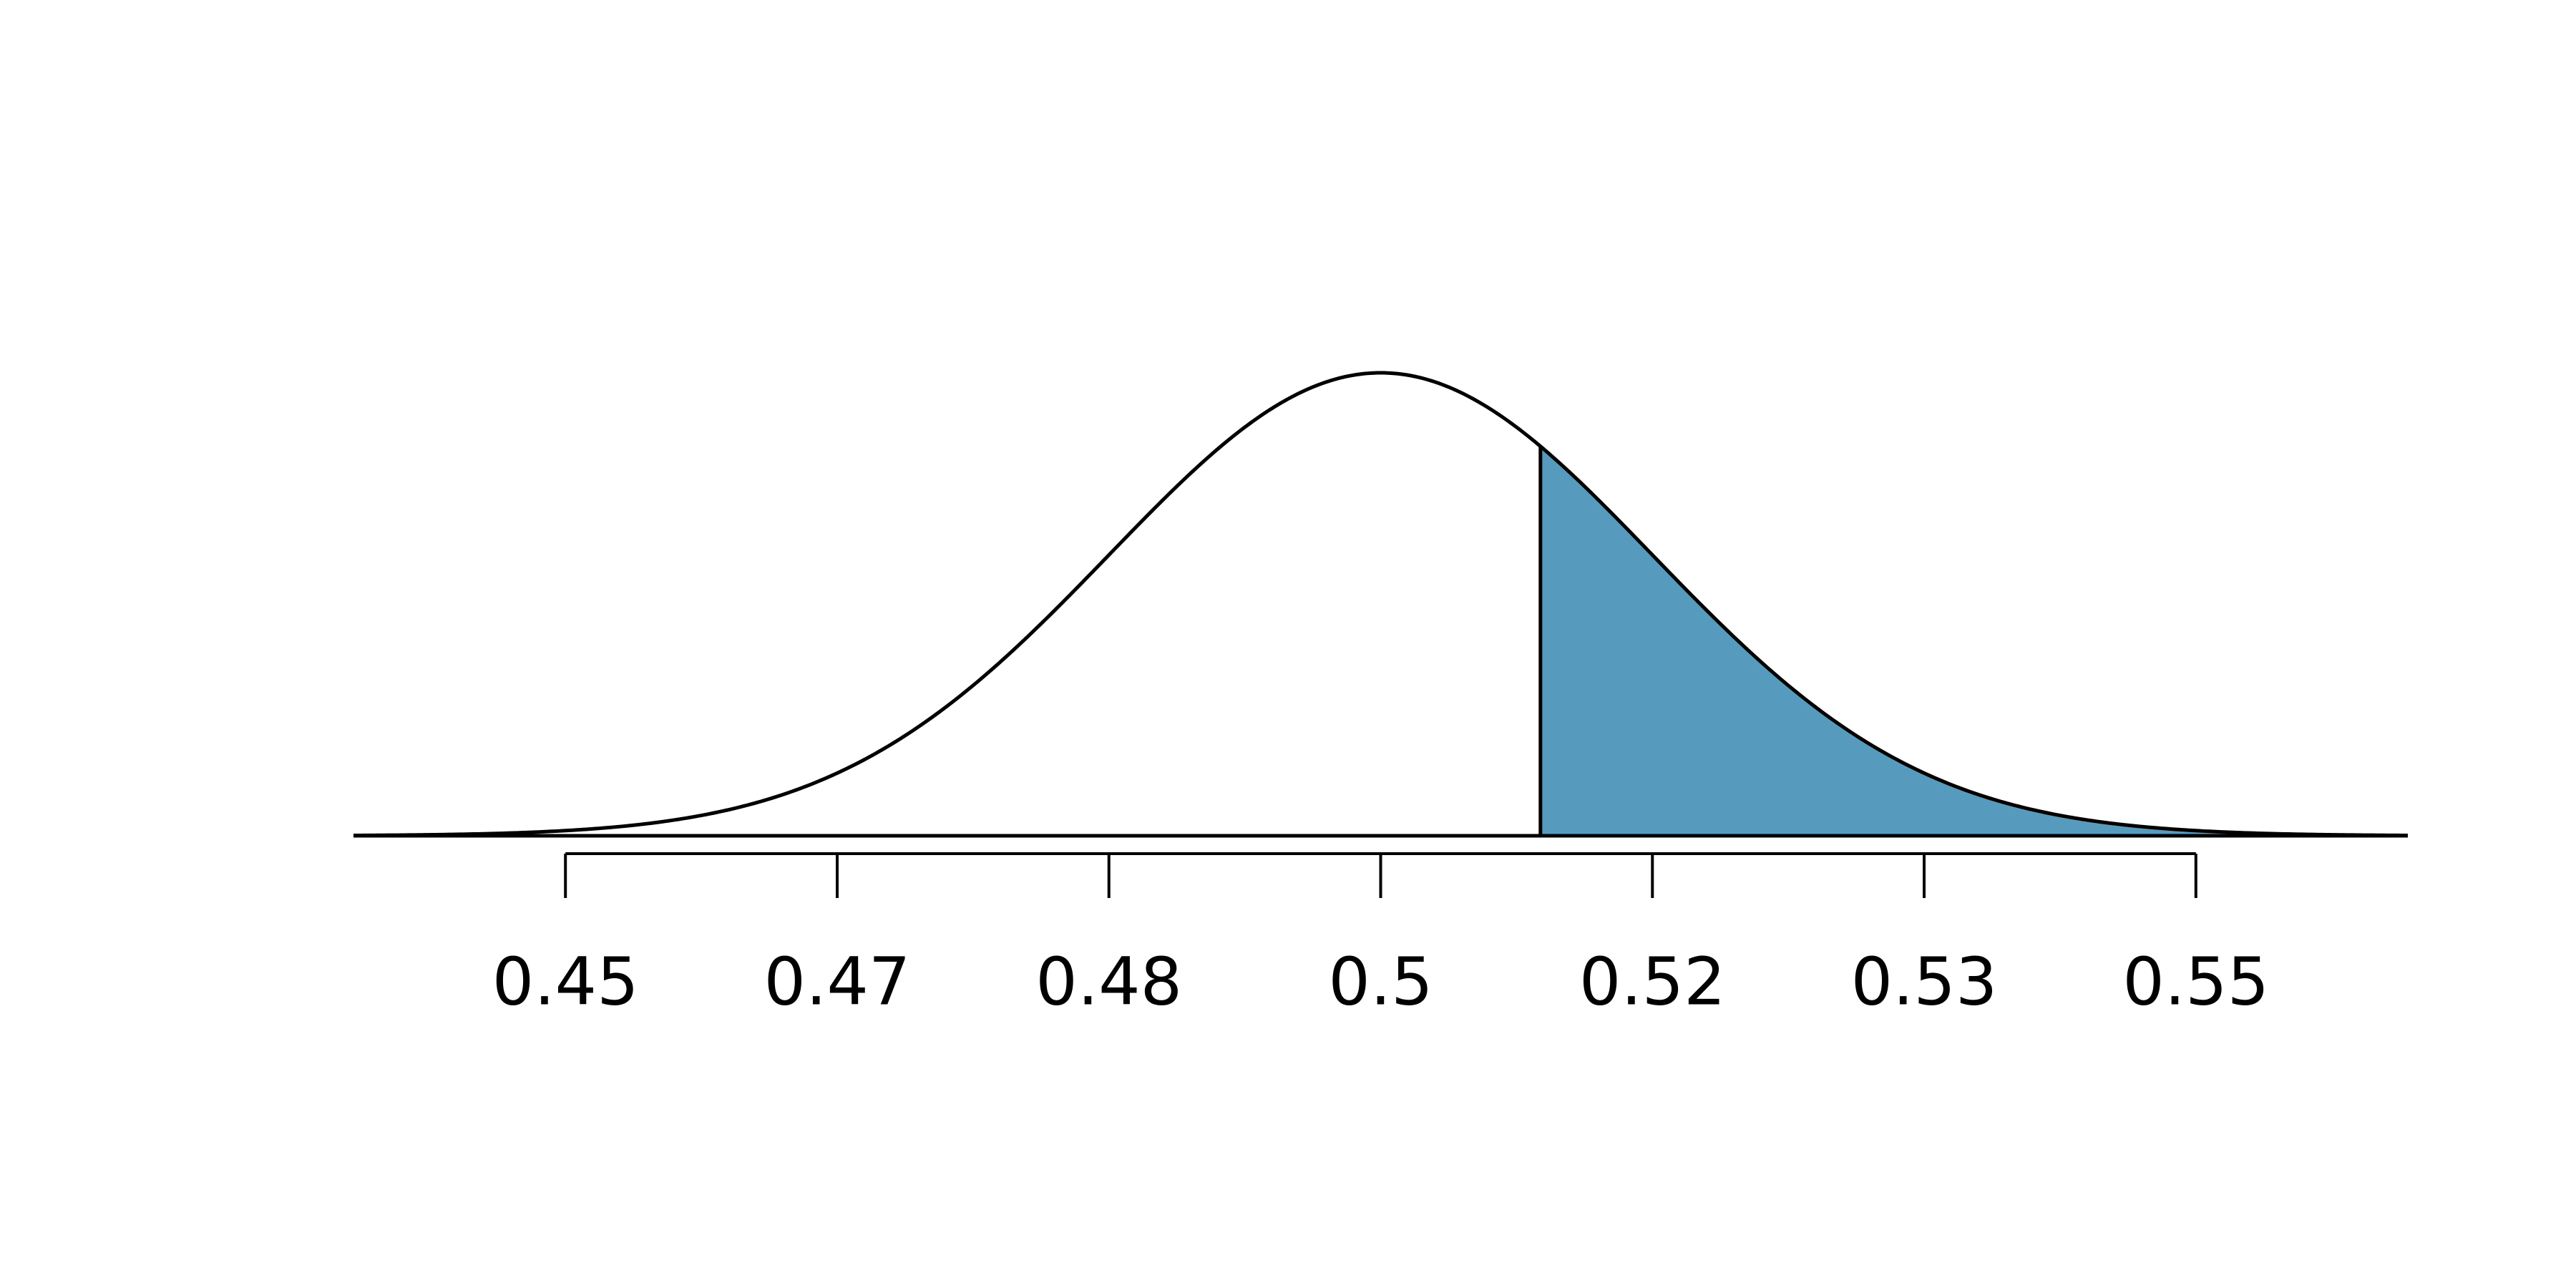 The width and height of the screenshot is (2576, 1288). What do you see at coordinates (1974, 641) in the screenshot?
I see `shaded-area` at bounding box center [1974, 641].